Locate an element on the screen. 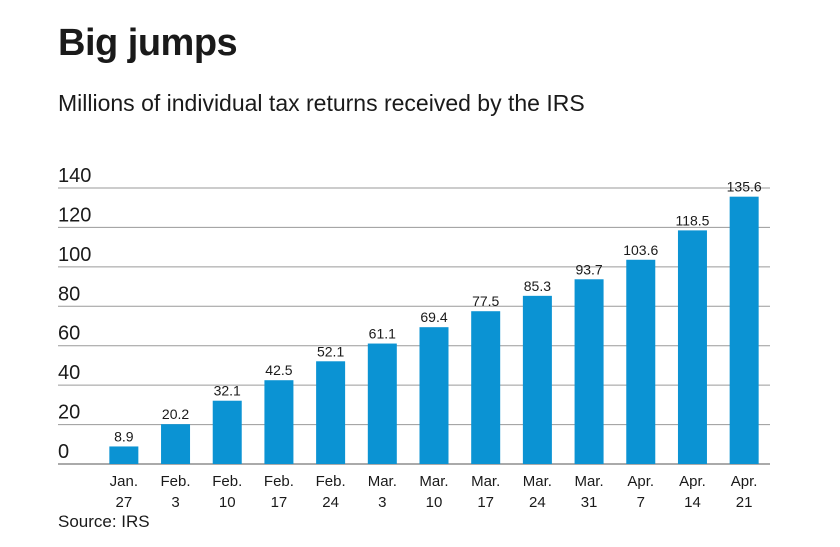 The image size is (840, 547). data-label: 118.5 is located at coordinates (692, 220).